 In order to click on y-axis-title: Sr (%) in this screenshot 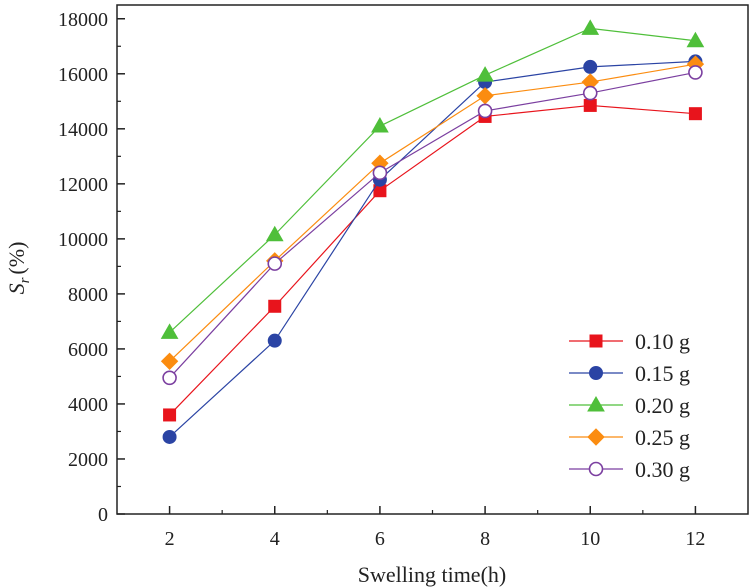, I will do `click(18, 268)`.